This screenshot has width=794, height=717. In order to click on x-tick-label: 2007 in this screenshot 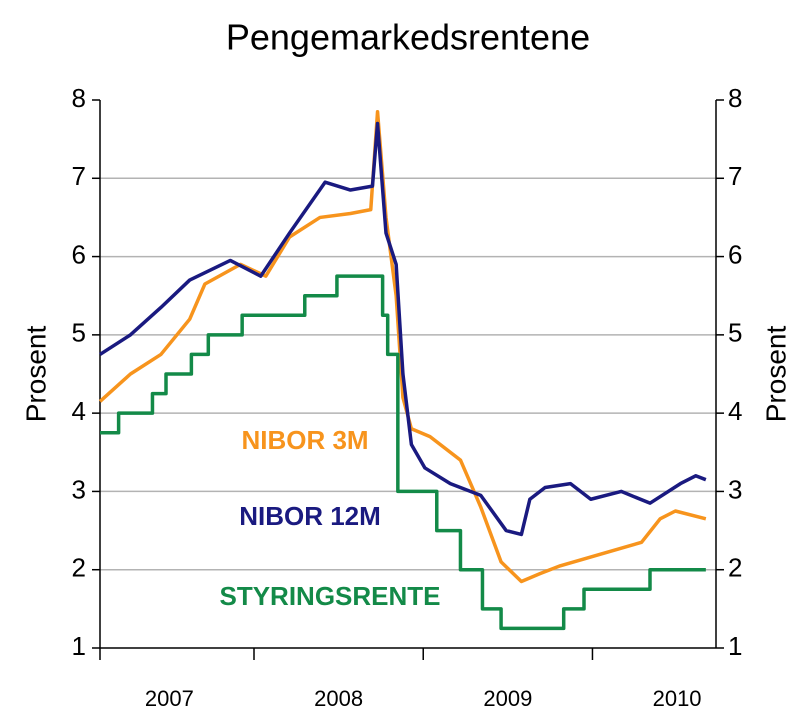, I will do `click(169, 698)`.